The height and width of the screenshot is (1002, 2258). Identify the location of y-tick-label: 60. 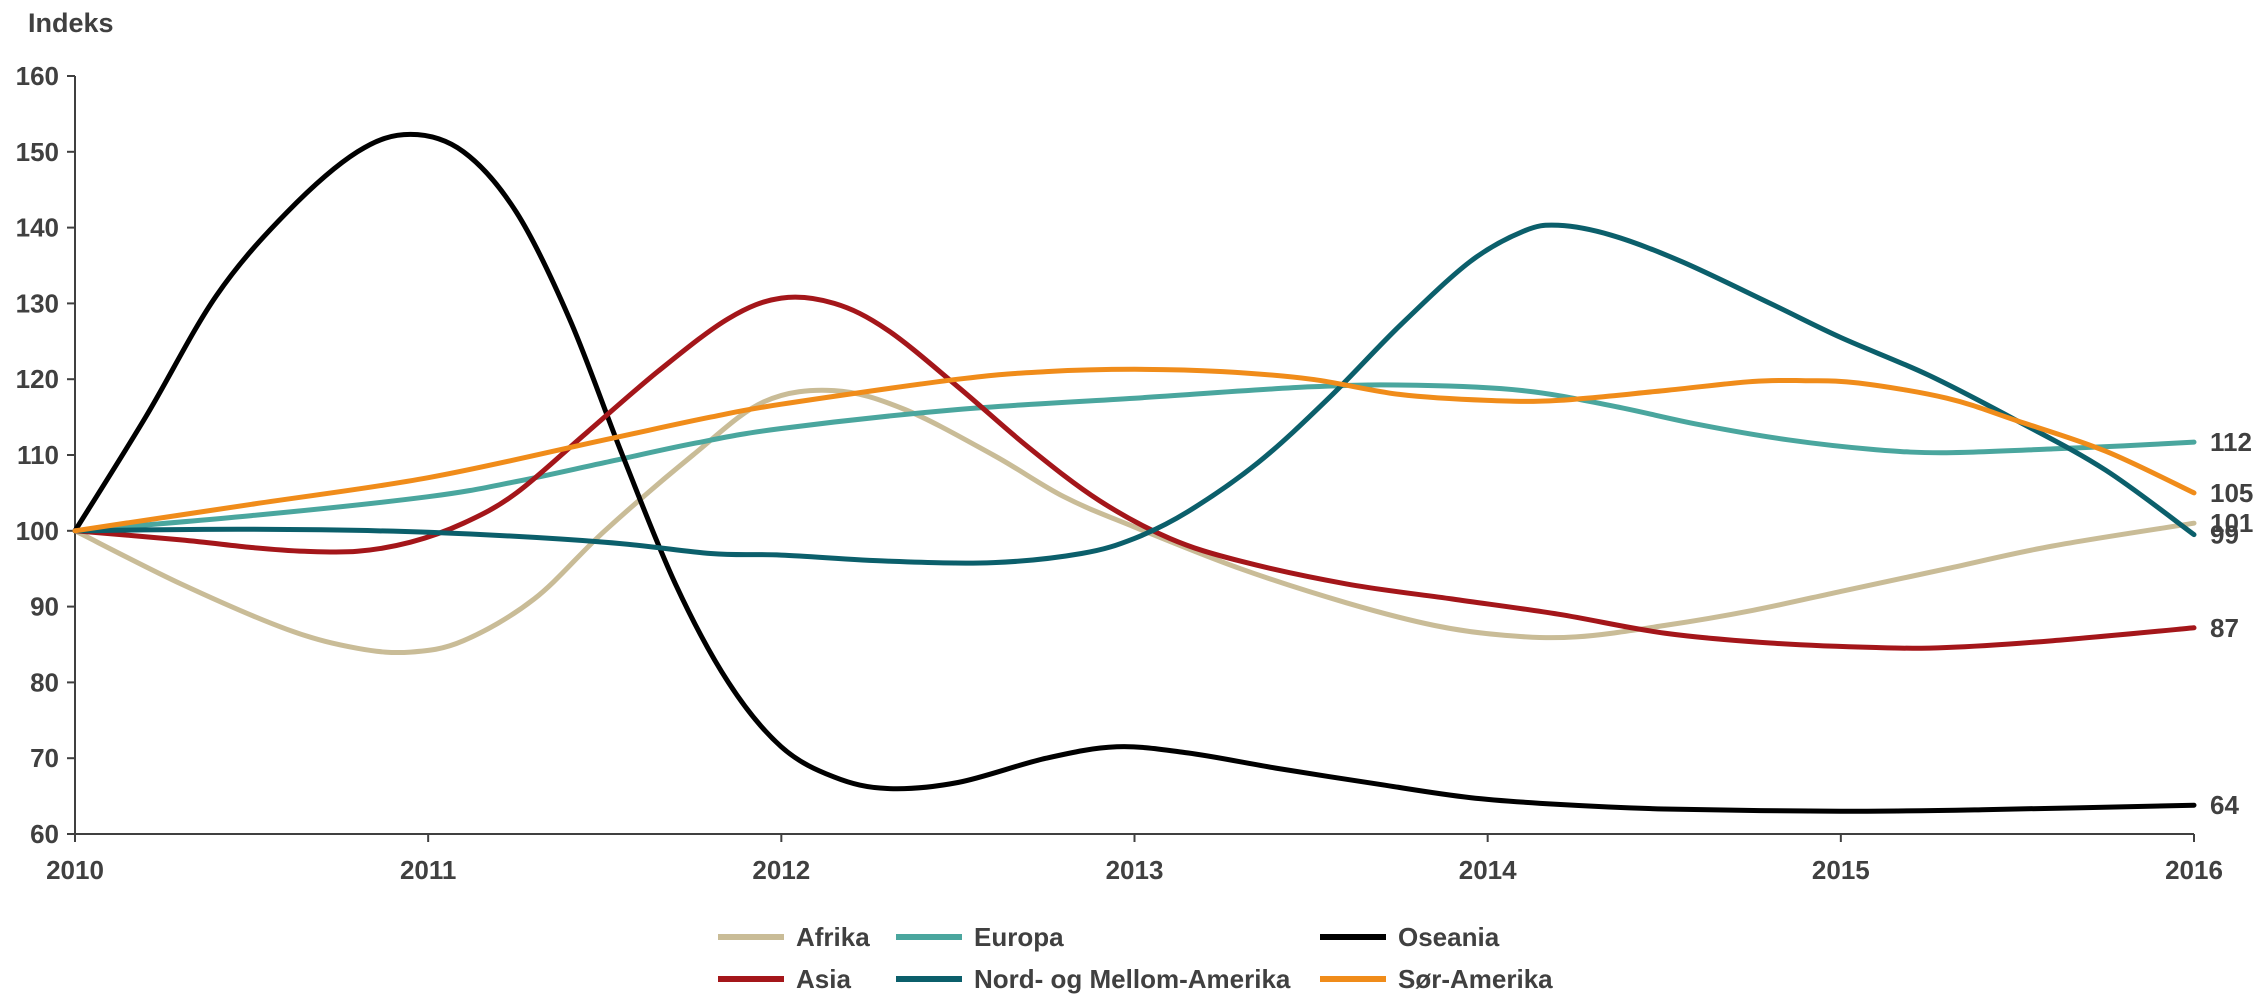
(44, 834).